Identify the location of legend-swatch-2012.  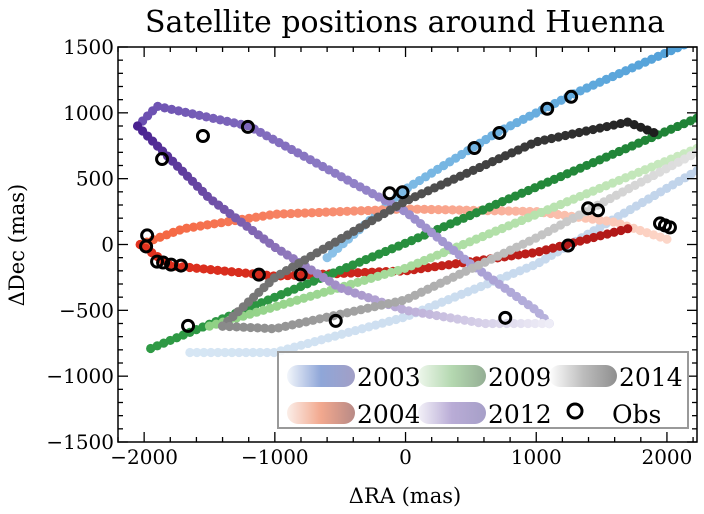
(452, 413).